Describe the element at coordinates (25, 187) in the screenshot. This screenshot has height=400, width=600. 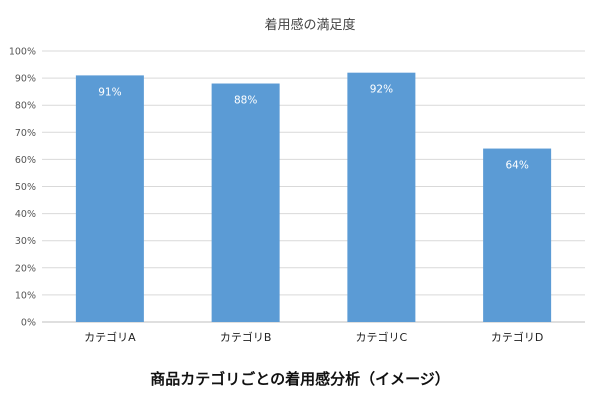
I see `y-tick-label: 50%` at that location.